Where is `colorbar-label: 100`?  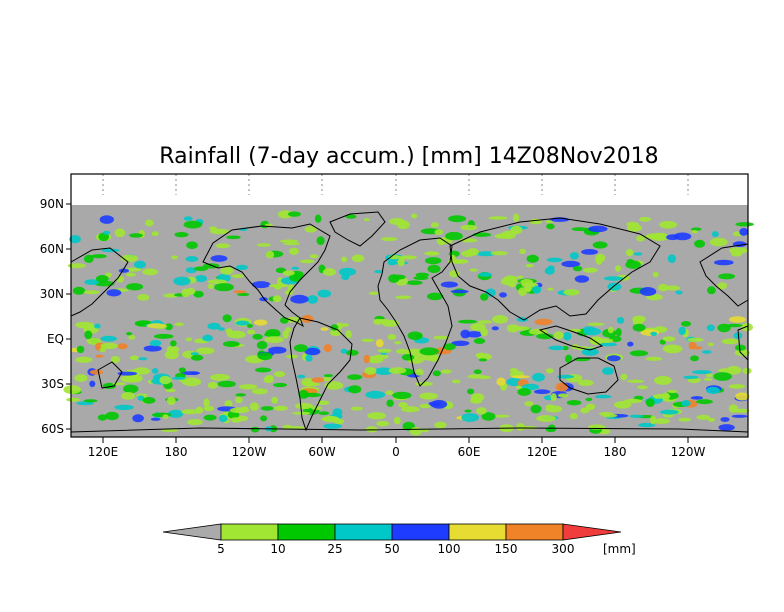 colorbar-label: 100 is located at coordinates (449, 549).